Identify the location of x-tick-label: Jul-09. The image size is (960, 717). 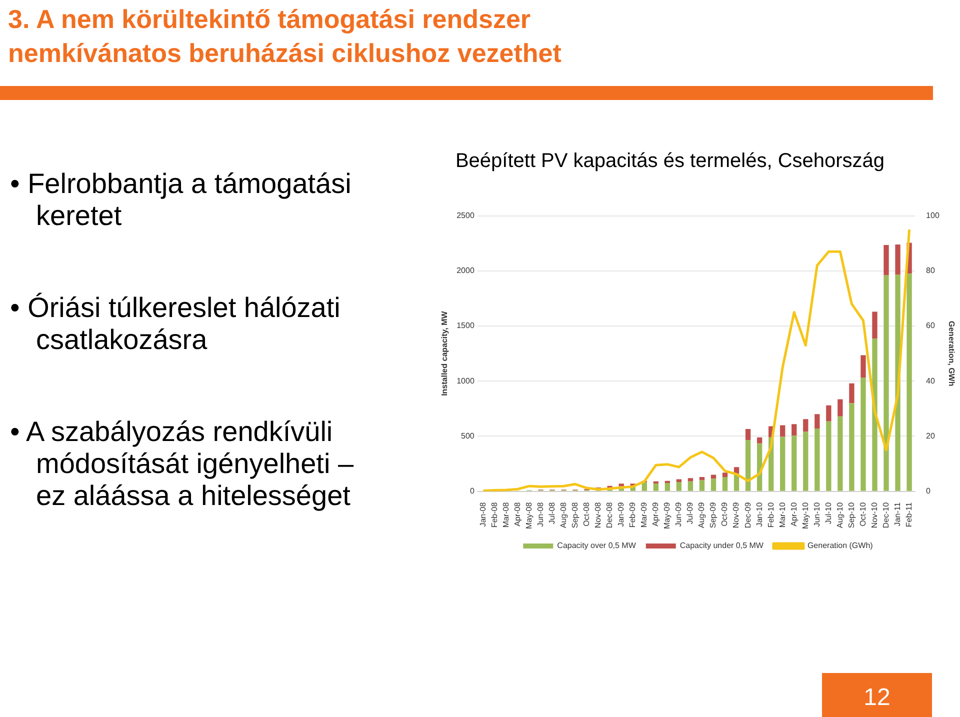
(690, 513).